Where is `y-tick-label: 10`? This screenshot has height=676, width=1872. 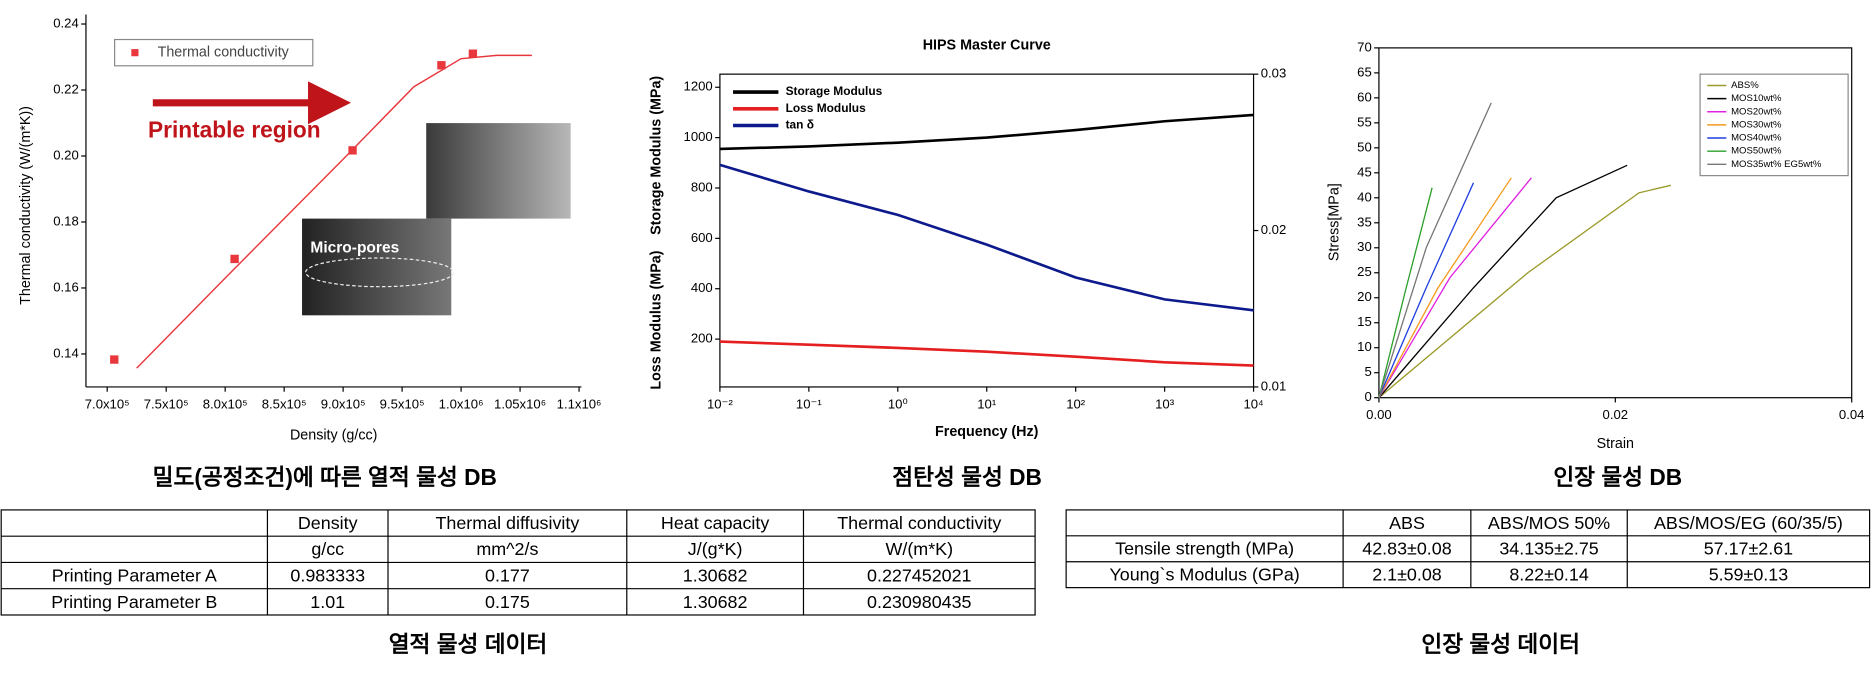 y-tick-label: 10 is located at coordinates (1364, 346).